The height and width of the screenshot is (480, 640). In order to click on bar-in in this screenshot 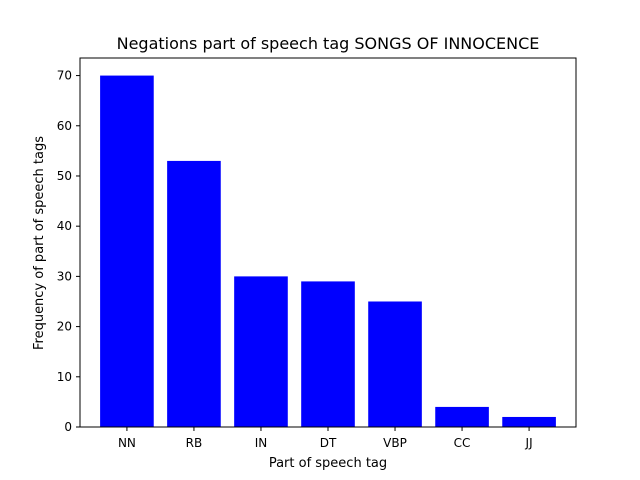, I will do `click(261, 351)`.